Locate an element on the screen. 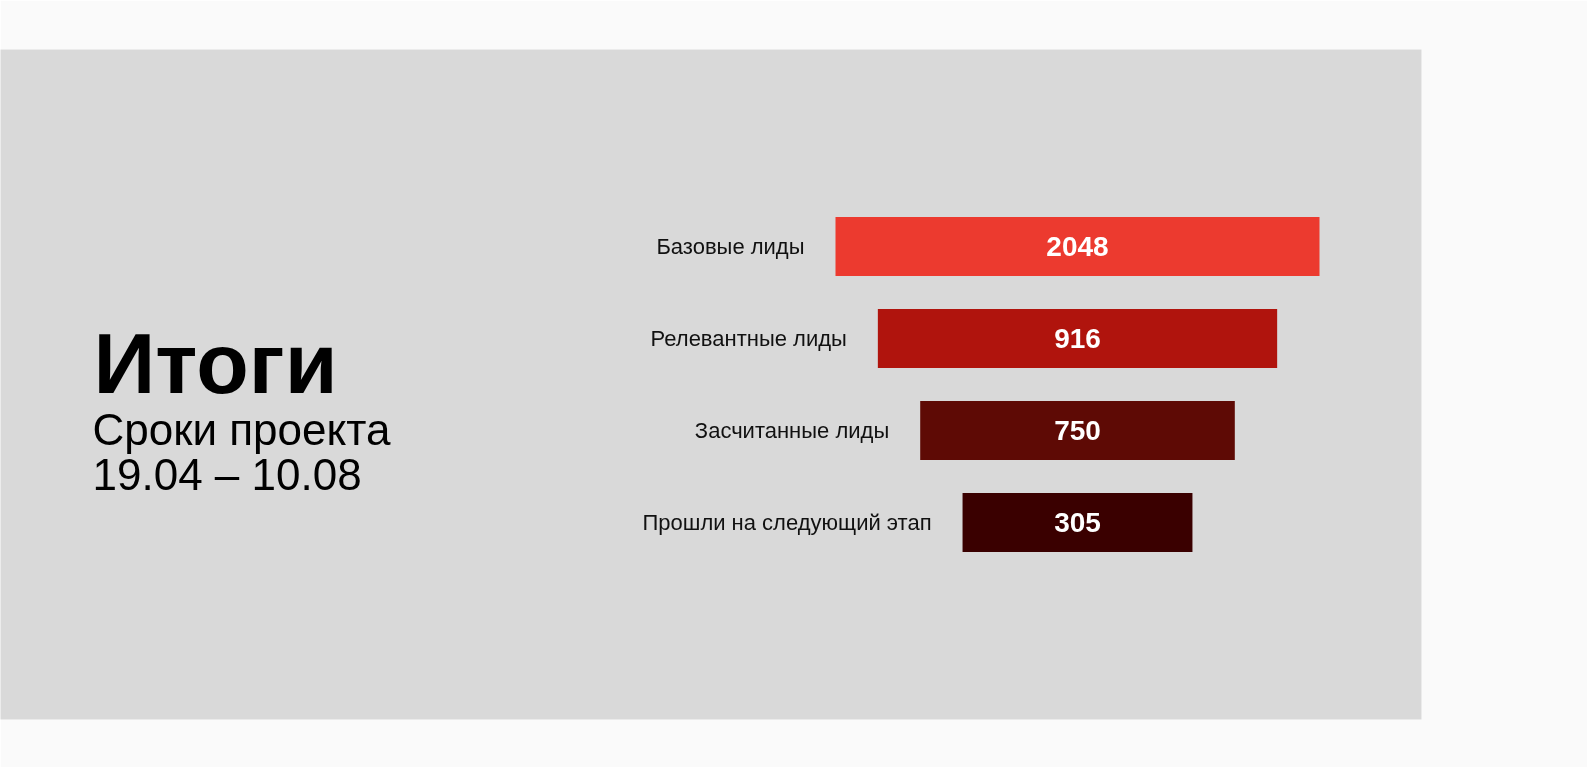 The image size is (1587, 767). data-label: 305 is located at coordinates (1077, 522).